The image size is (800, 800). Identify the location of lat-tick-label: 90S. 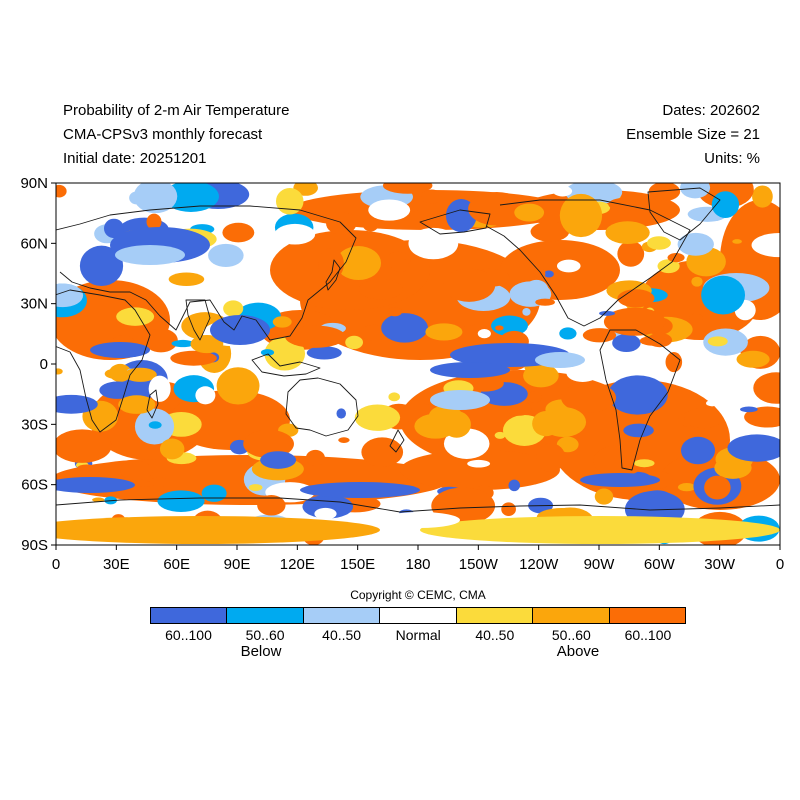
(34, 545).